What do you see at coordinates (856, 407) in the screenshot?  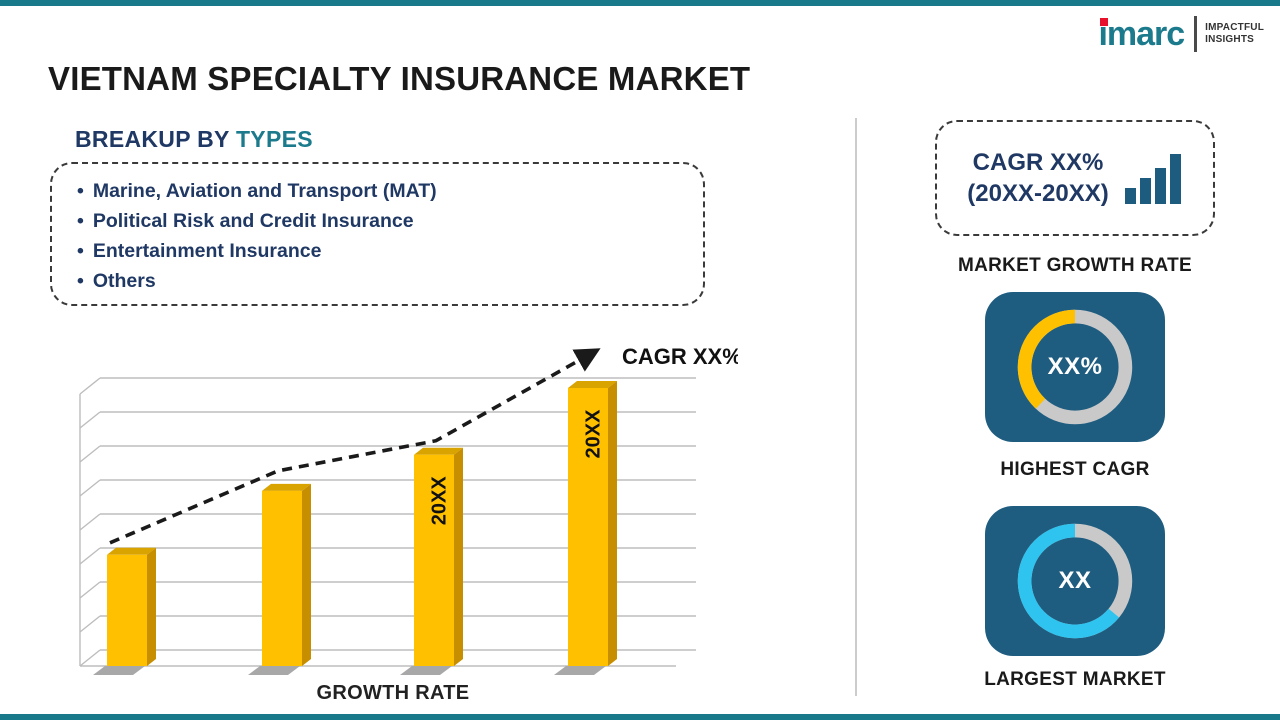 I see `section-divider` at bounding box center [856, 407].